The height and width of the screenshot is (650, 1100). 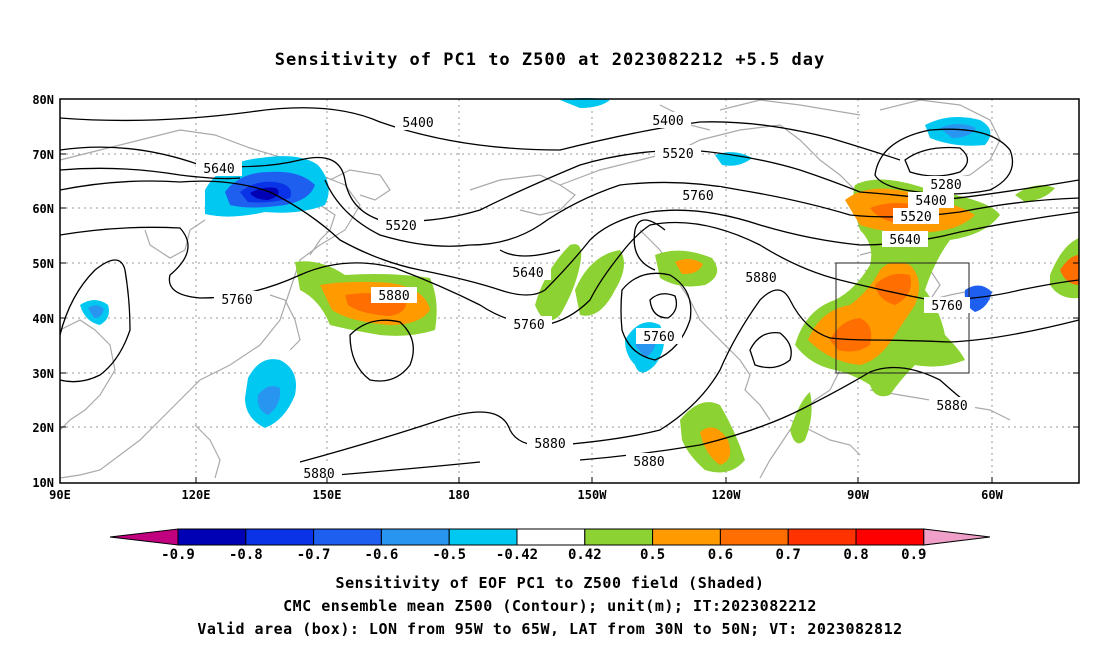 I want to click on lat-tick-label: 20N, so click(x=43, y=428).